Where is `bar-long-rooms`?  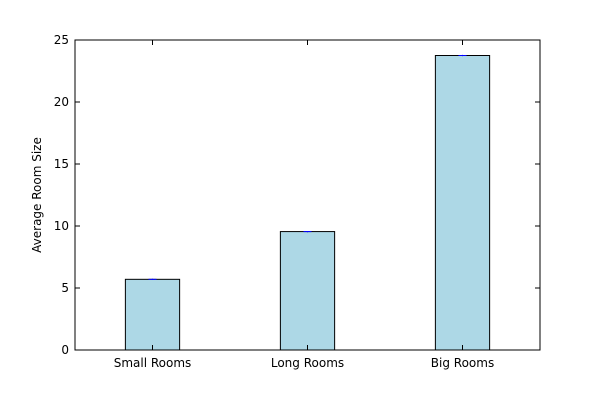 bar-long-rooms is located at coordinates (307, 291).